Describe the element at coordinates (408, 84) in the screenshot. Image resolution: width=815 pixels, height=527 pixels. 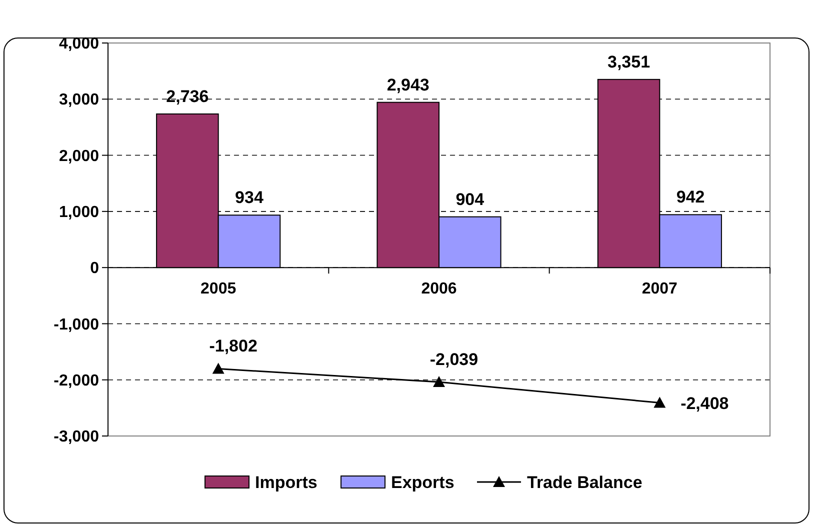
I see `data-label: 2,943` at that location.